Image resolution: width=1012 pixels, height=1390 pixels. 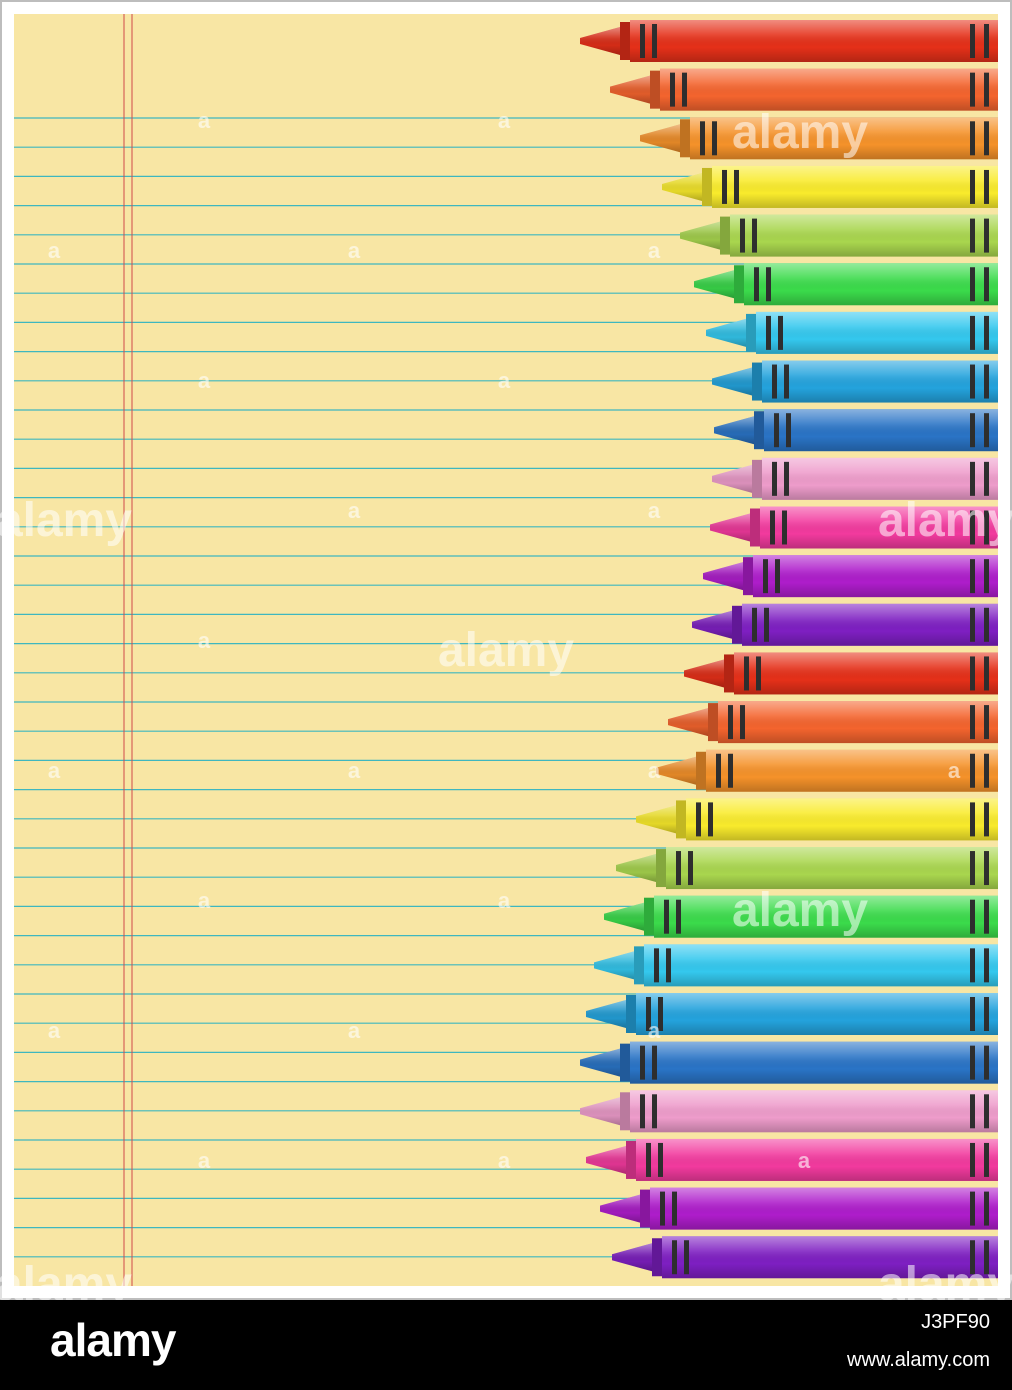 What do you see at coordinates (113, 1340) in the screenshot?
I see `footer-logo: alamy` at bounding box center [113, 1340].